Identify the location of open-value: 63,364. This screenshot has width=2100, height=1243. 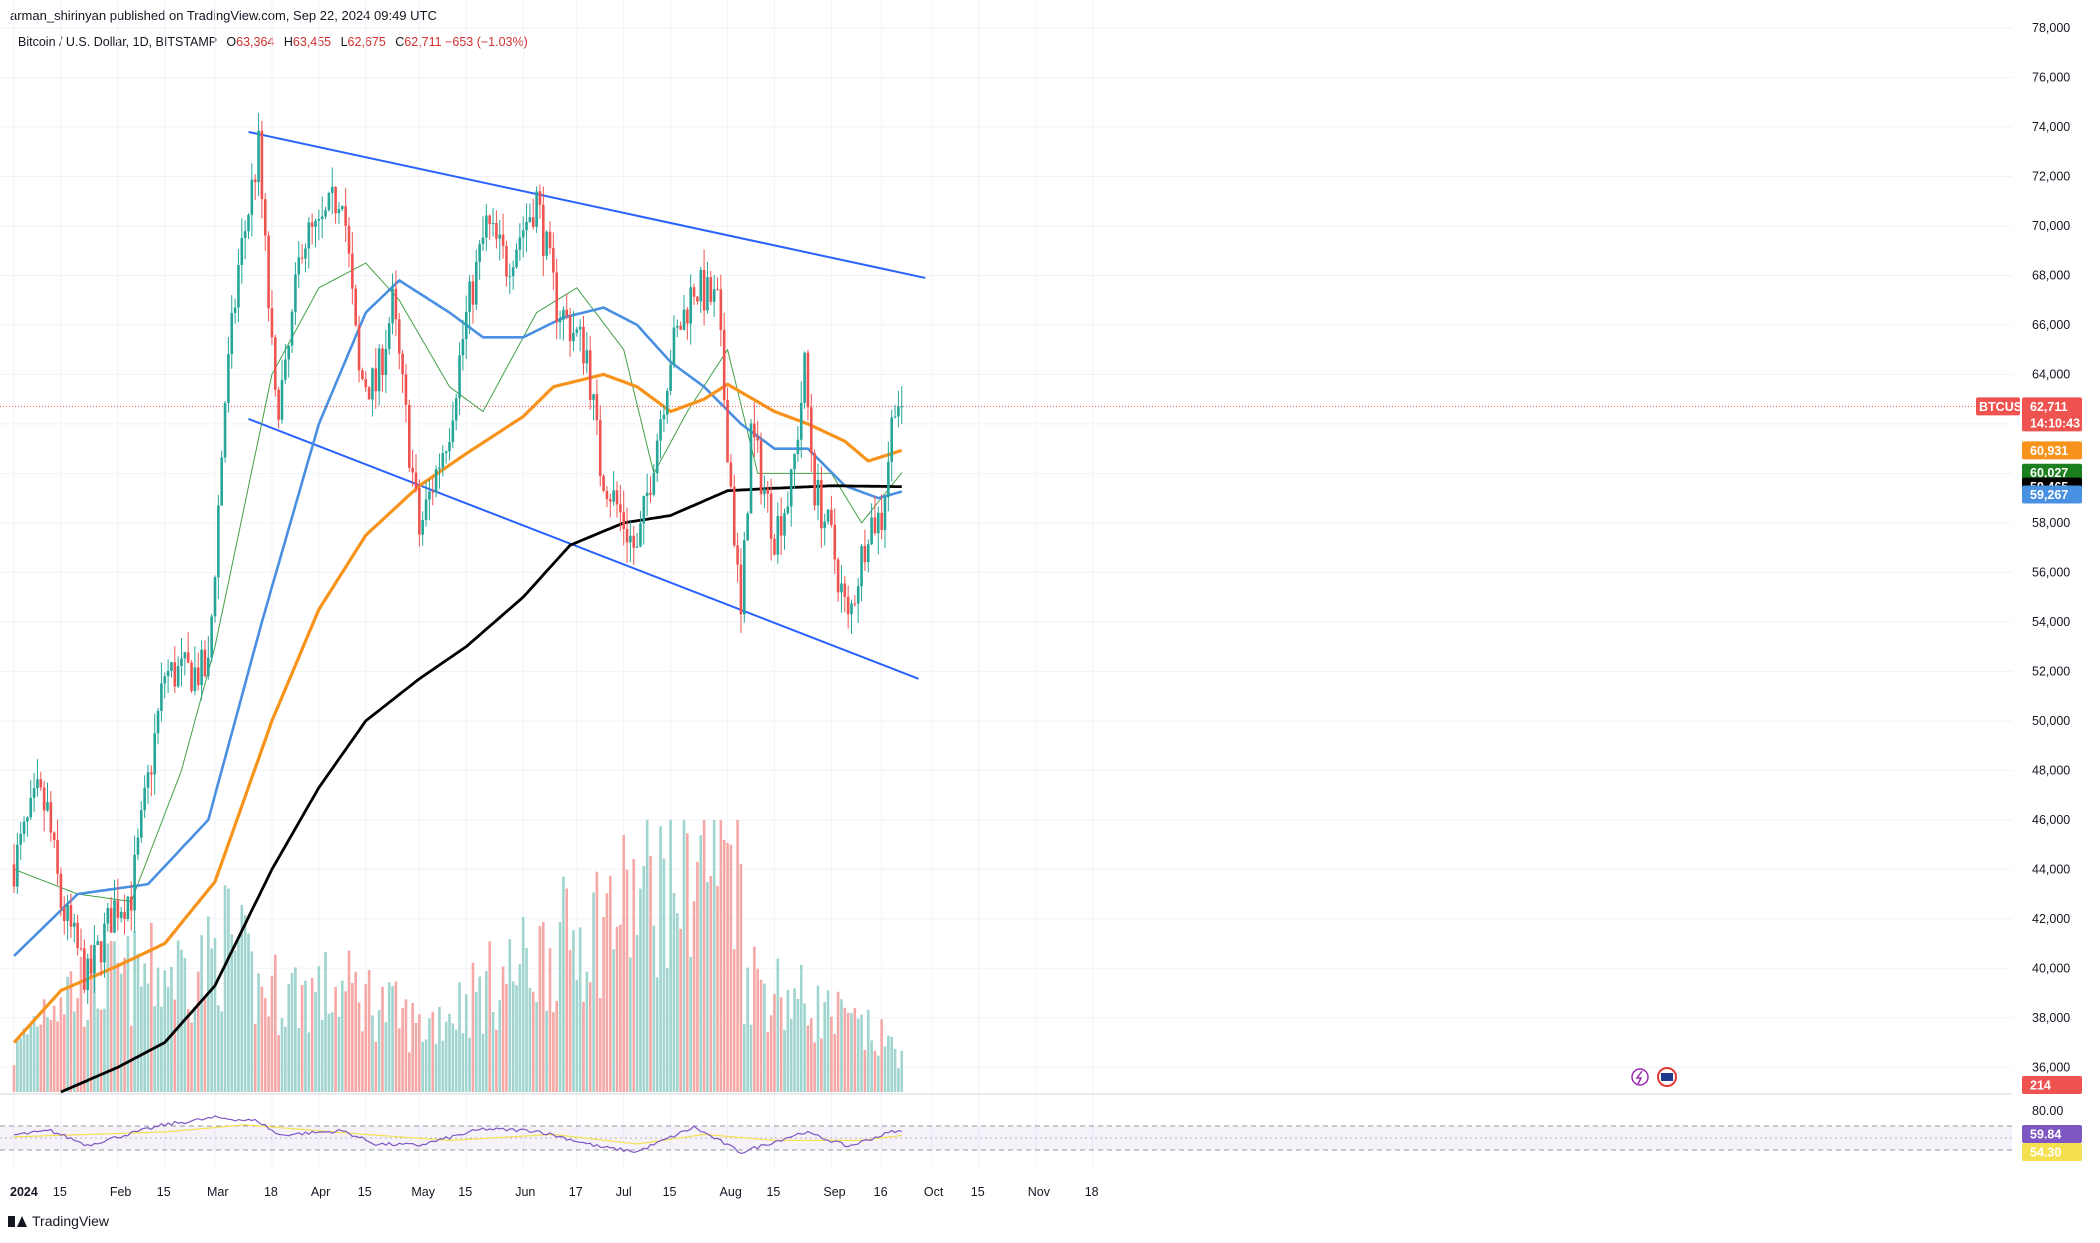
(255, 42).